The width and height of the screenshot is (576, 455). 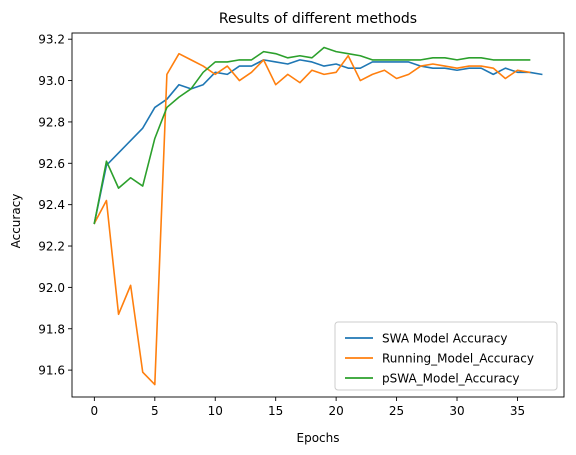 I want to click on y-tick-label: 92.2, so click(x=51, y=247).